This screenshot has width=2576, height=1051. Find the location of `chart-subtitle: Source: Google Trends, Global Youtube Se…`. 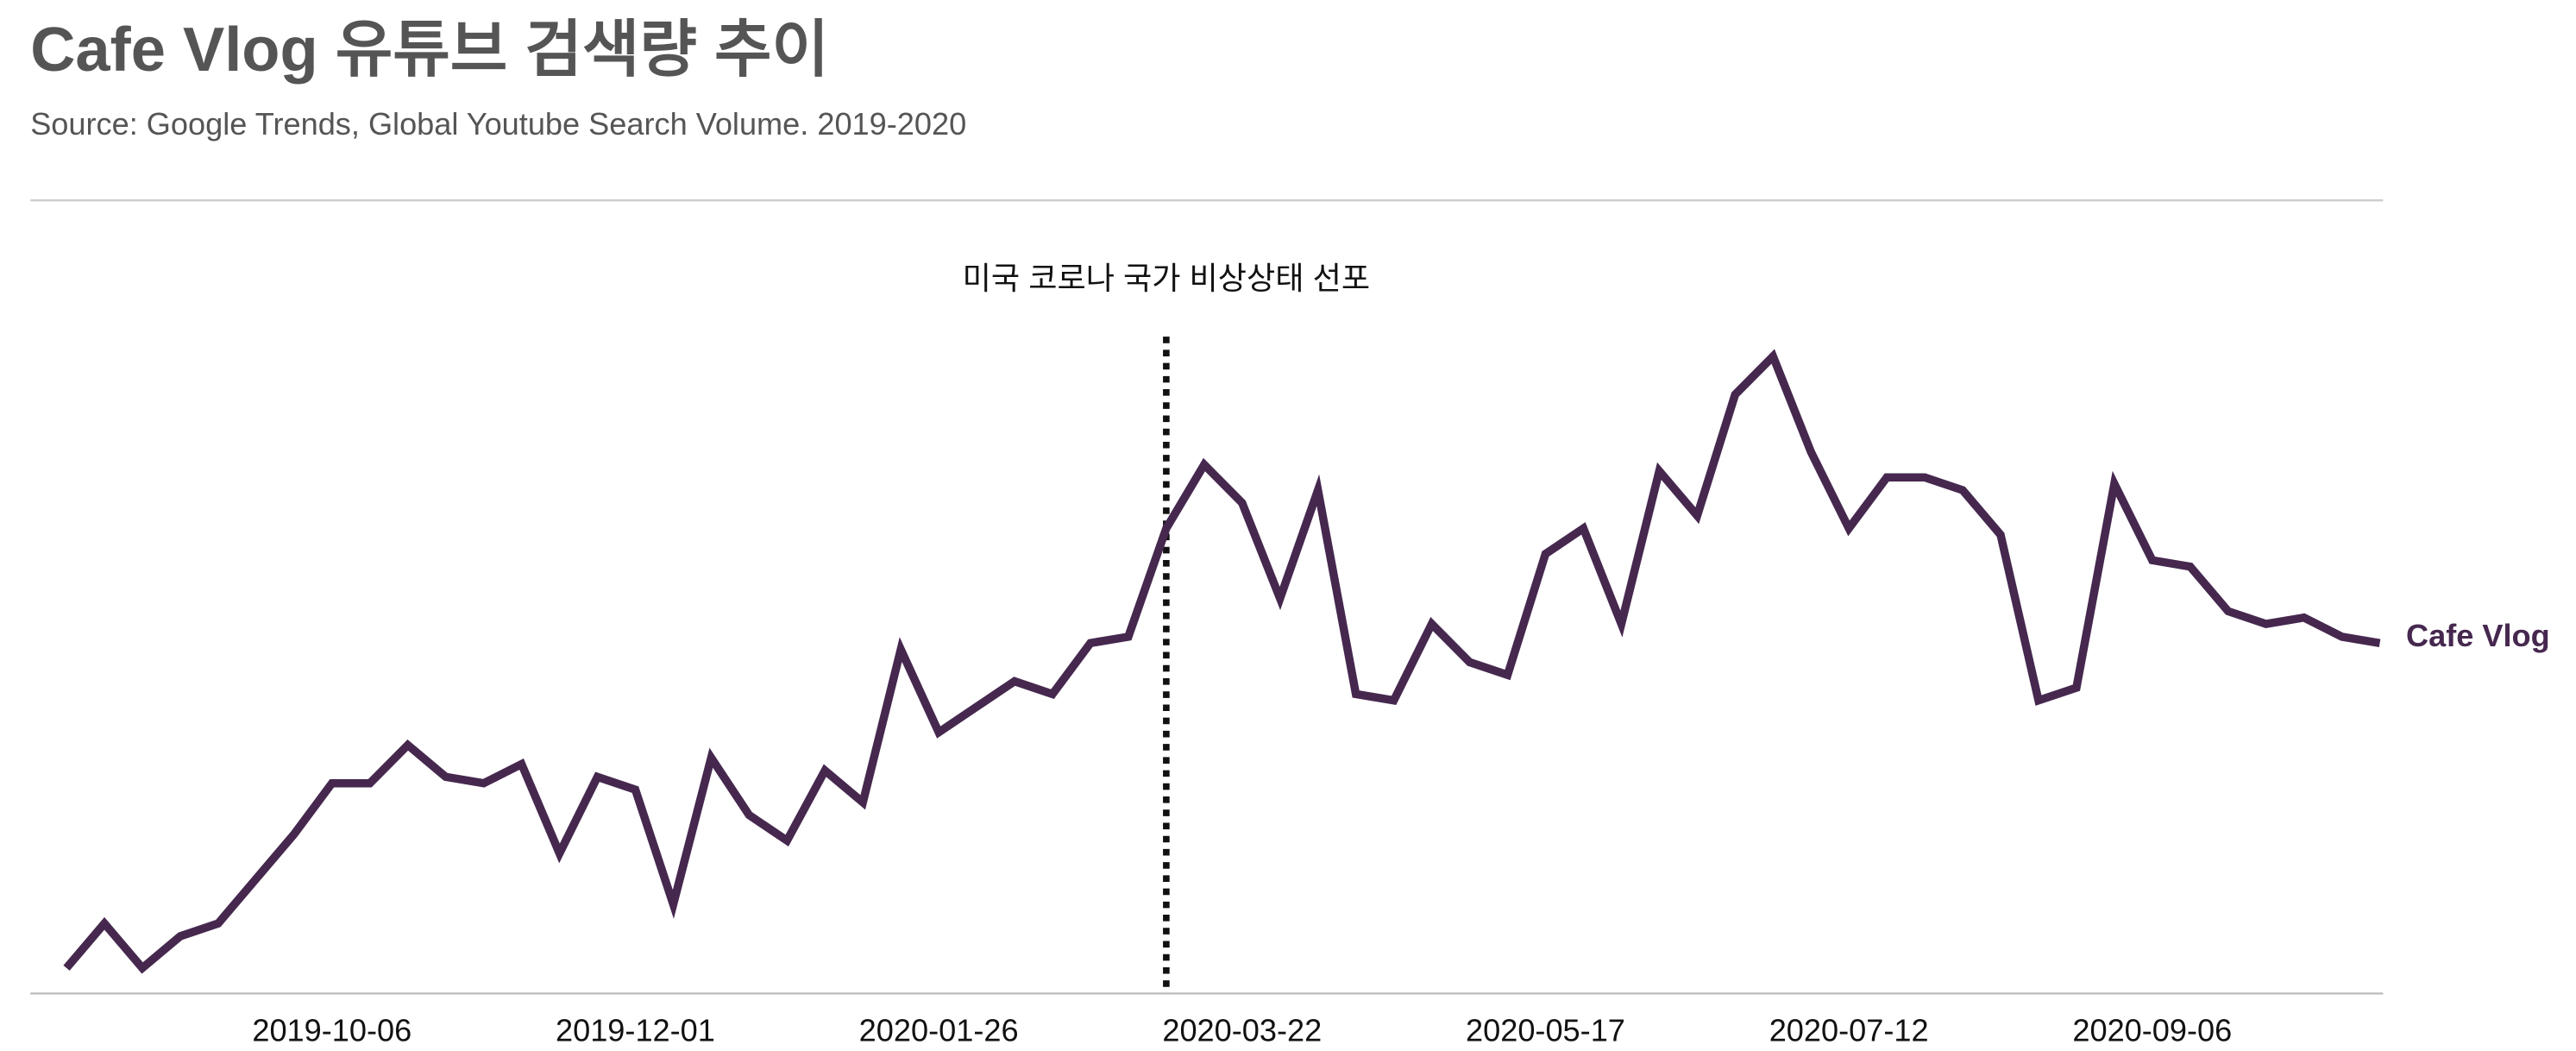

chart-subtitle: Source: Google Trends, Global Youtube Se… is located at coordinates (498, 124).